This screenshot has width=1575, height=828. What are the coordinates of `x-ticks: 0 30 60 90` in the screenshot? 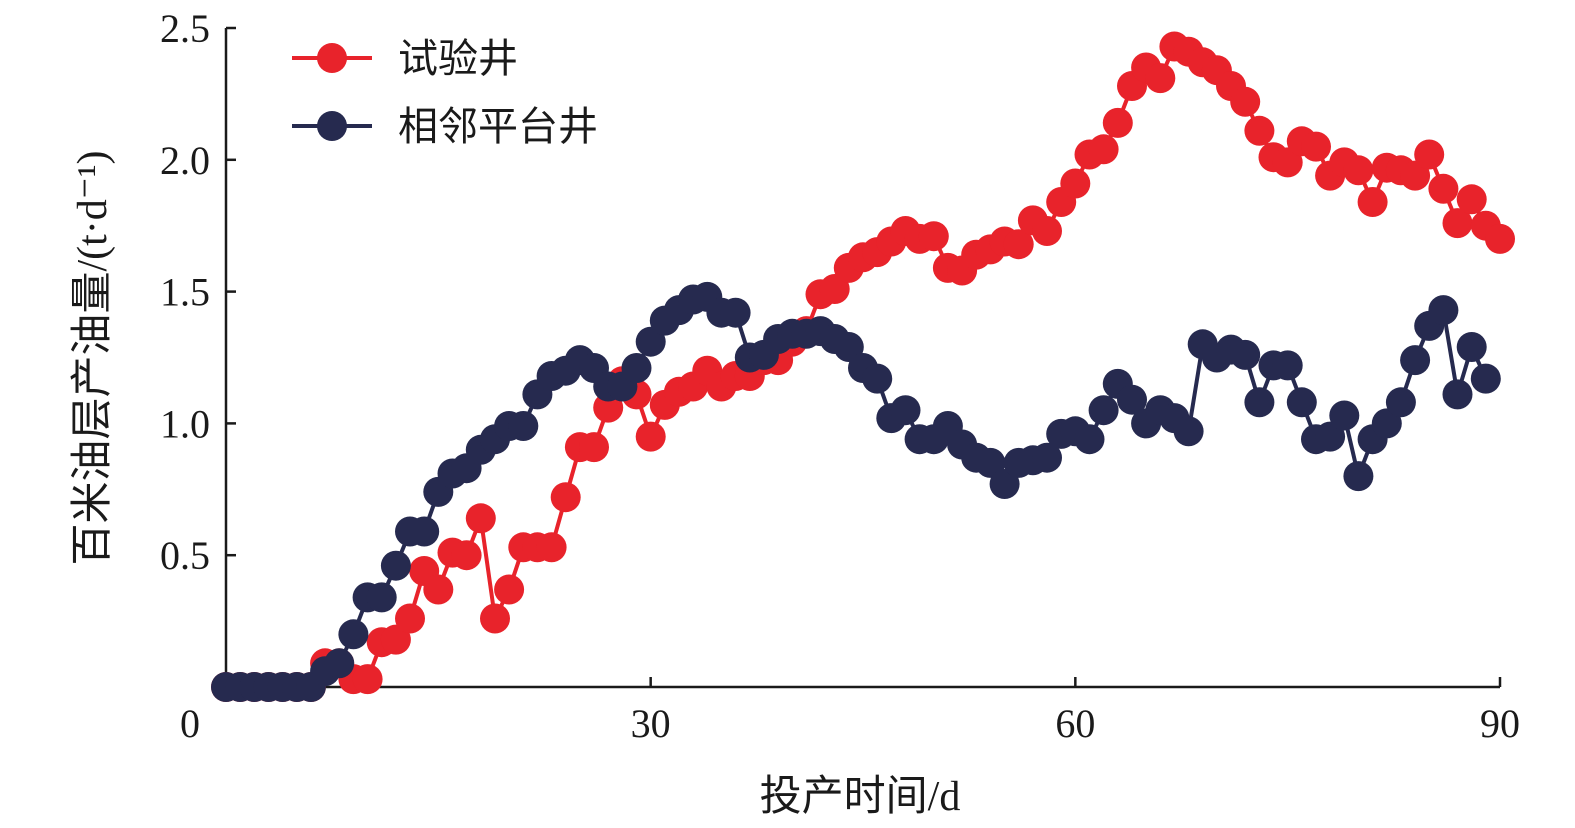 It's located at (850, 711).